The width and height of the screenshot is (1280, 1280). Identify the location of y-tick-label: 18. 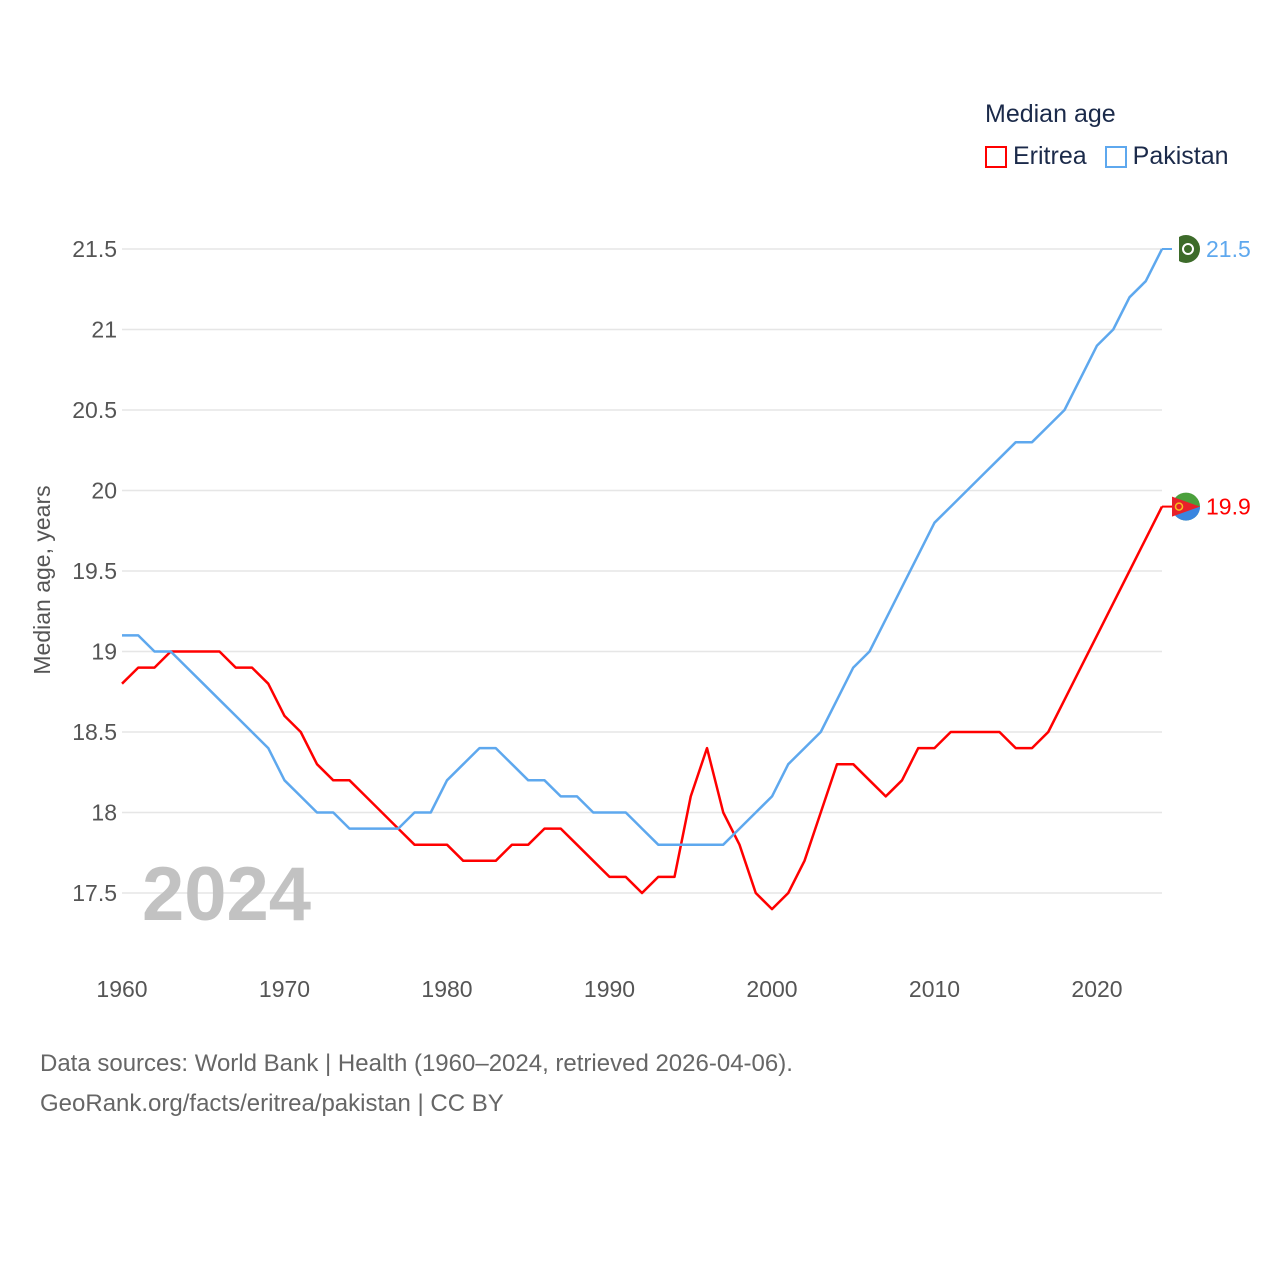
(104, 813).